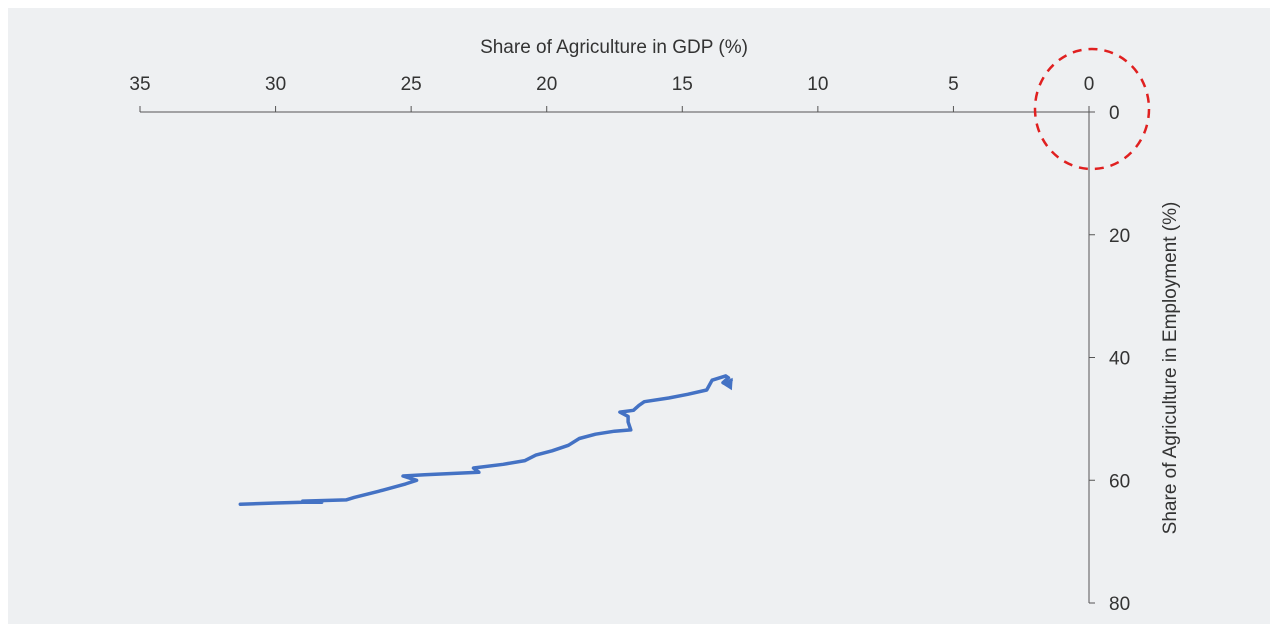 The width and height of the screenshot is (1277, 631). Describe the element at coordinates (614, 47) in the screenshot. I see `x-axis-title: Share of Agriculture in GDP (%)` at that location.